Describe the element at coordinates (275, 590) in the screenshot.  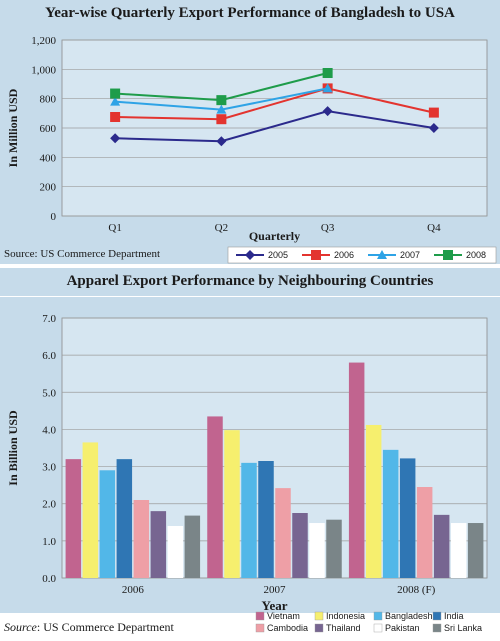
I see `chart2-x-tick-label: 2007` at that location.